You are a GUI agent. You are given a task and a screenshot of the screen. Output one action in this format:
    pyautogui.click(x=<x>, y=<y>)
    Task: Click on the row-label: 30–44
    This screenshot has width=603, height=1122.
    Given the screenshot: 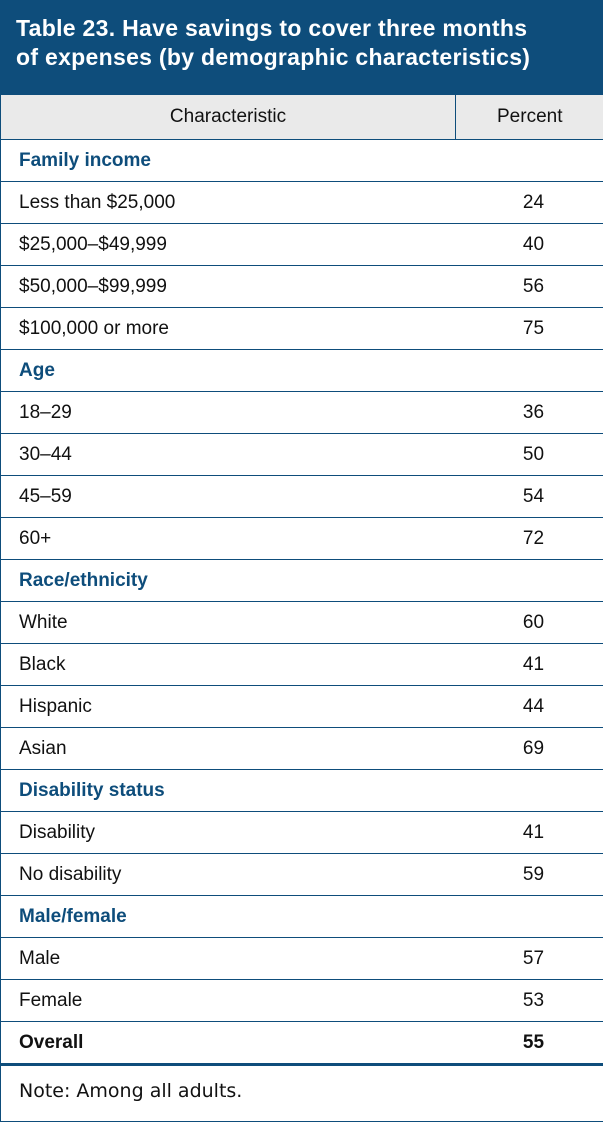 What is the action you would take?
    pyautogui.click(x=228, y=455)
    